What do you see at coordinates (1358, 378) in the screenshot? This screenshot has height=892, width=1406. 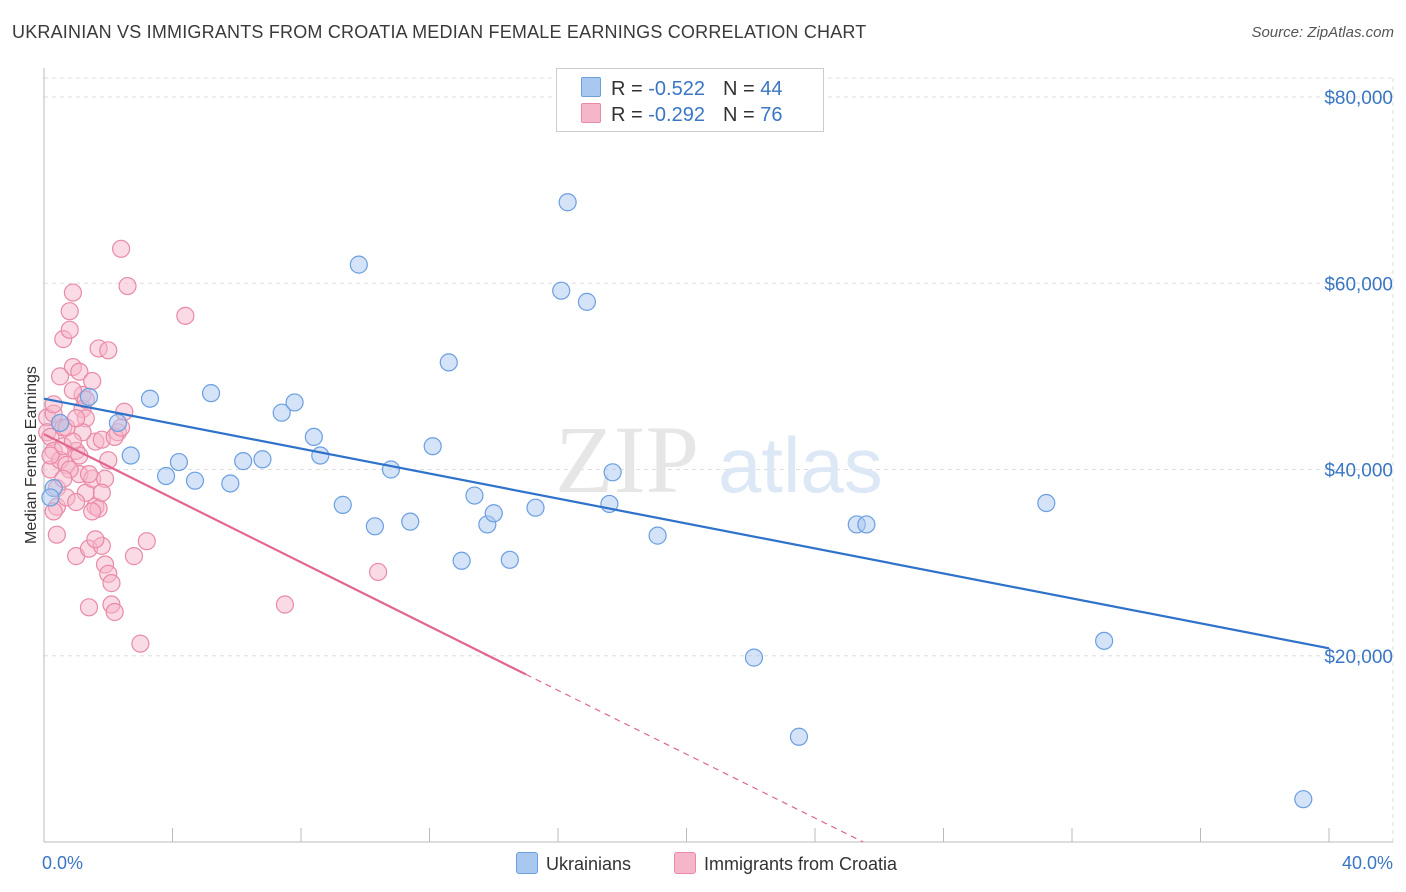 I see `y-tick-labels: $20,000 $40,000 $60,000 $80,000` at bounding box center [1358, 378].